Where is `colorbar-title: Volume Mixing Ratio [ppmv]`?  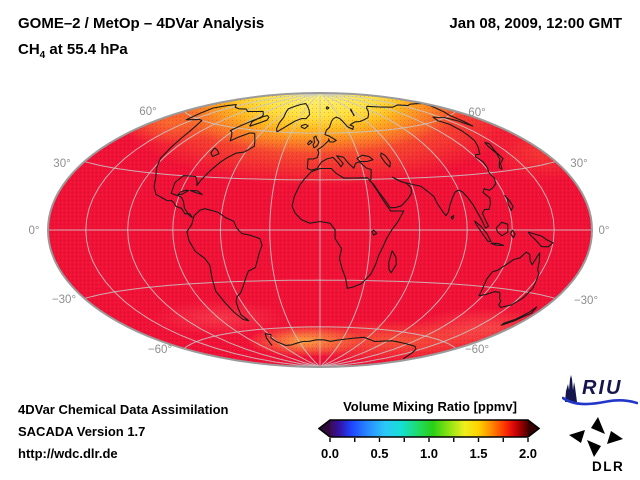
colorbar-title: Volume Mixing Ratio [ppmv] is located at coordinates (430, 406).